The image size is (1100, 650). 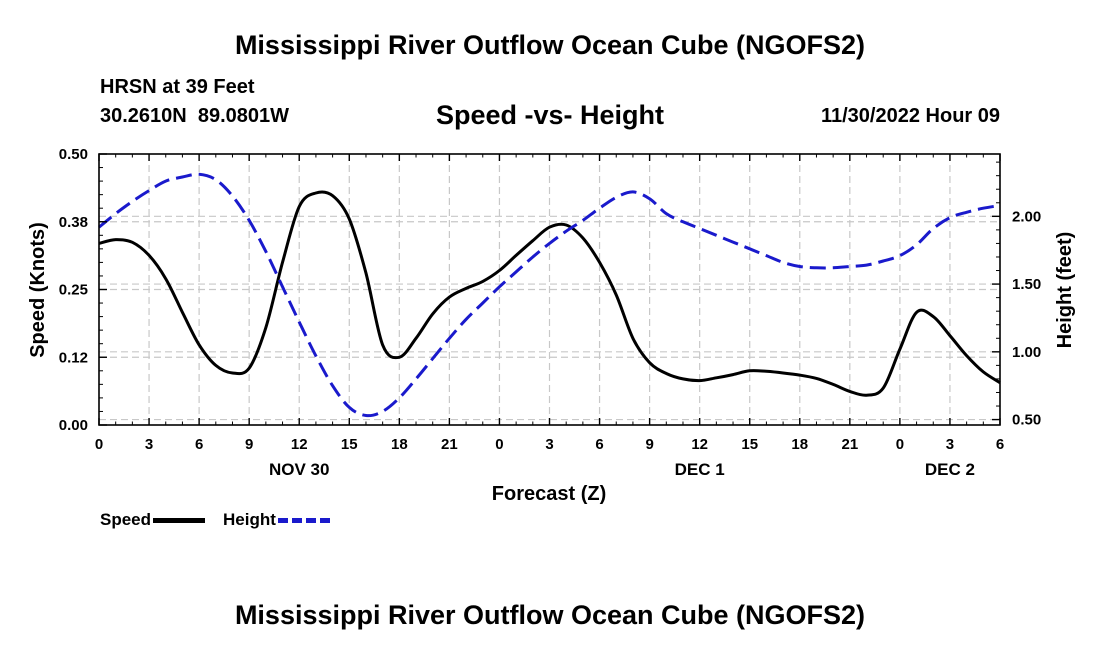 What do you see at coordinates (179, 520) in the screenshot?
I see `legend-speed-swatch` at bounding box center [179, 520].